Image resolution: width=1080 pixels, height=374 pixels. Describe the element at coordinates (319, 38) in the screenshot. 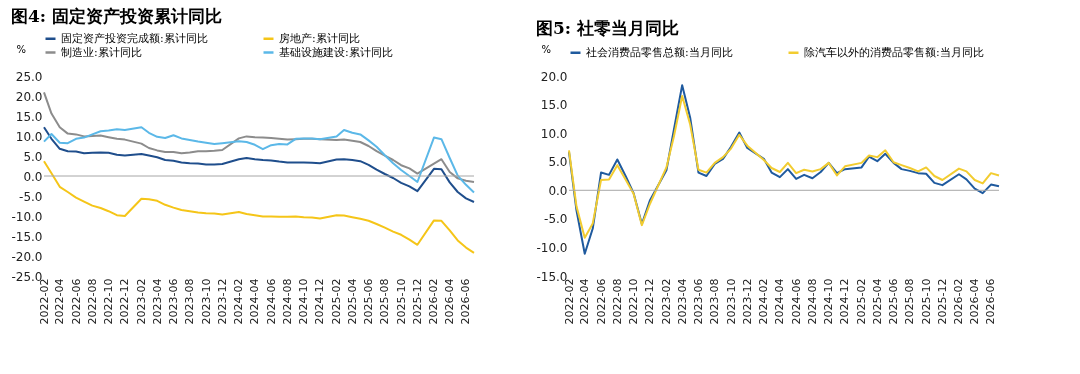

I see `legend-label: 房地产:累计同比` at that location.